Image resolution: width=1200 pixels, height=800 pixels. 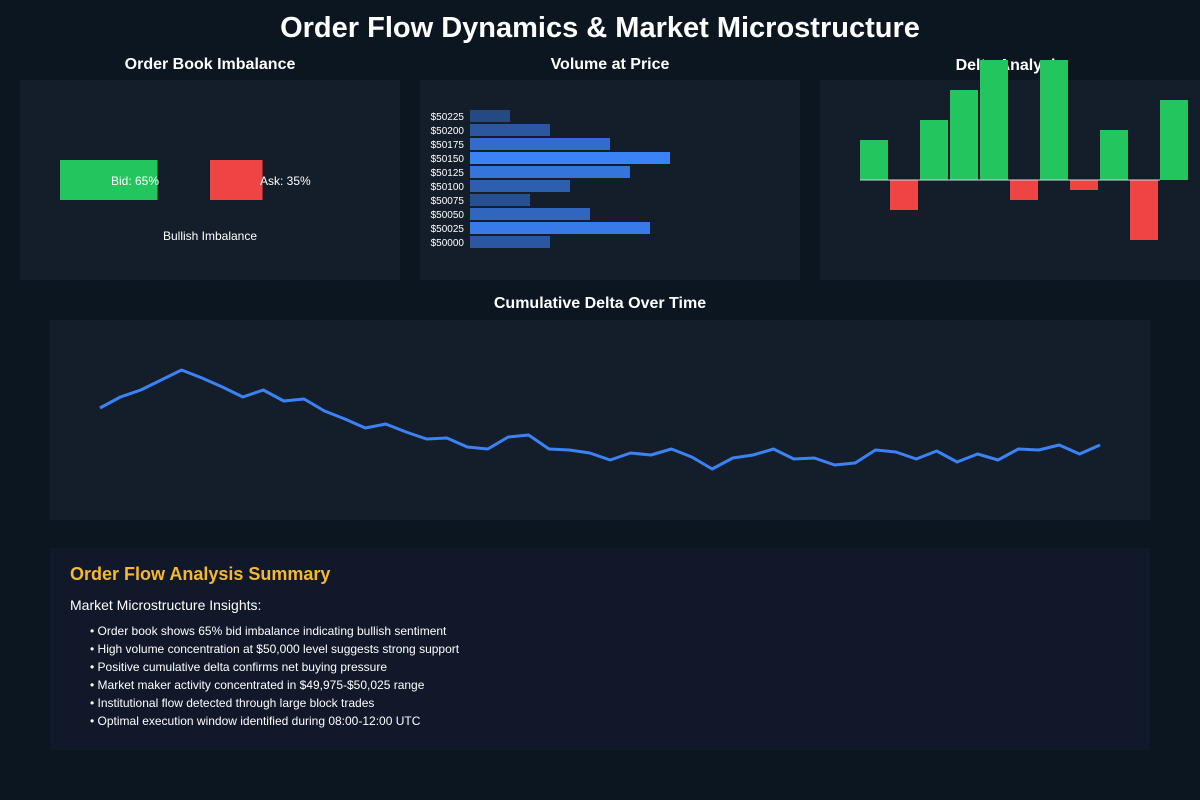 What do you see at coordinates (166, 605) in the screenshot?
I see `summary-subtitle: Market Microstructure Insights:` at bounding box center [166, 605].